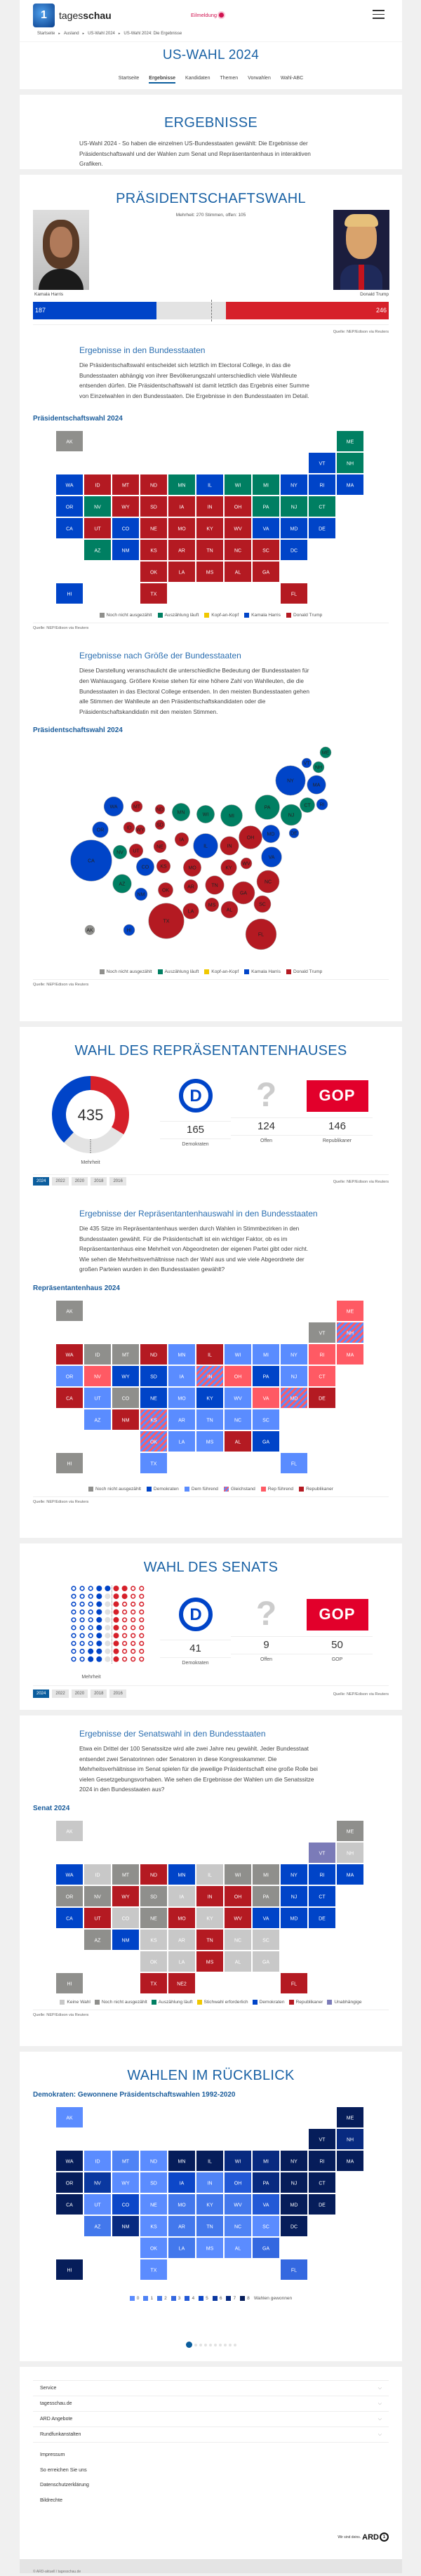  I want to click on state-mo: MO, so click(182, 1918).